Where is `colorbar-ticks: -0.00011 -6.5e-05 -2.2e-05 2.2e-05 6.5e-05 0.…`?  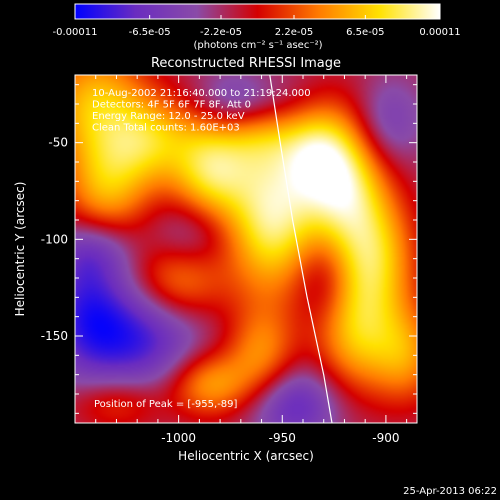 colorbar-ticks: -0.00011 -6.5e-05 -2.2e-05 2.2e-05 6.5e-05 0.… is located at coordinates (257, 26).